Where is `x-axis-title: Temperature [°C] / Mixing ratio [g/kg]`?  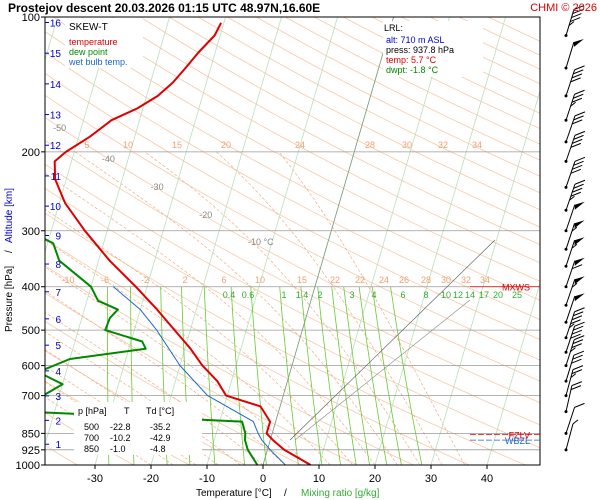
x-axis-title: Temperature [°C] / Mixing ratio [g/kg] is located at coordinates (288, 493).